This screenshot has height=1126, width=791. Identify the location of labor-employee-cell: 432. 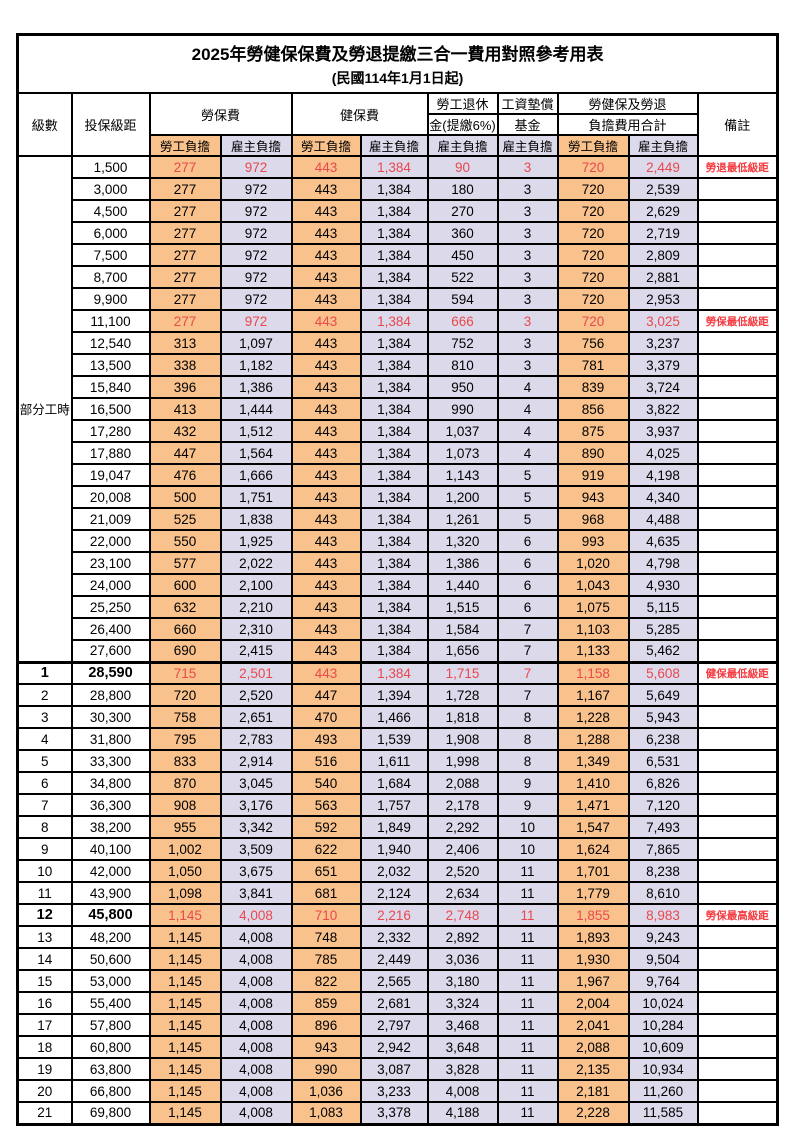
(185, 431).